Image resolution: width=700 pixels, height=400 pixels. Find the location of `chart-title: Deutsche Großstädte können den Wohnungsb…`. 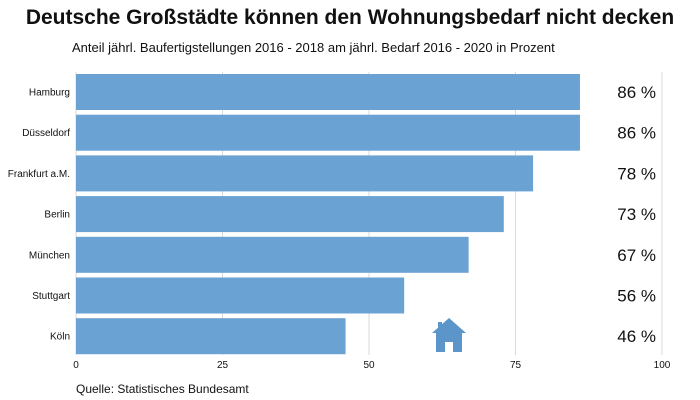

chart-title: Deutsche Großstädte können den Wohnungsb… is located at coordinates (350, 17).